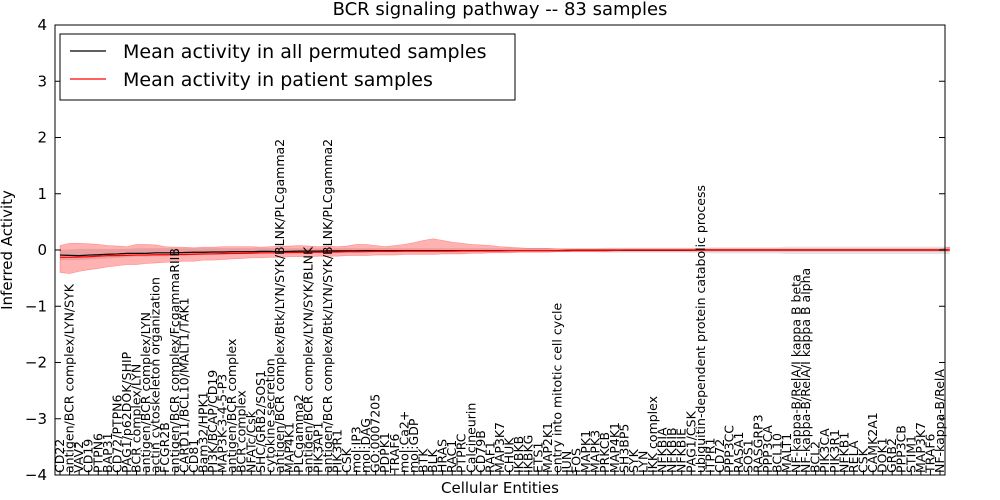  I want to click on x-tick-label: DOK1, so click(882, 455).